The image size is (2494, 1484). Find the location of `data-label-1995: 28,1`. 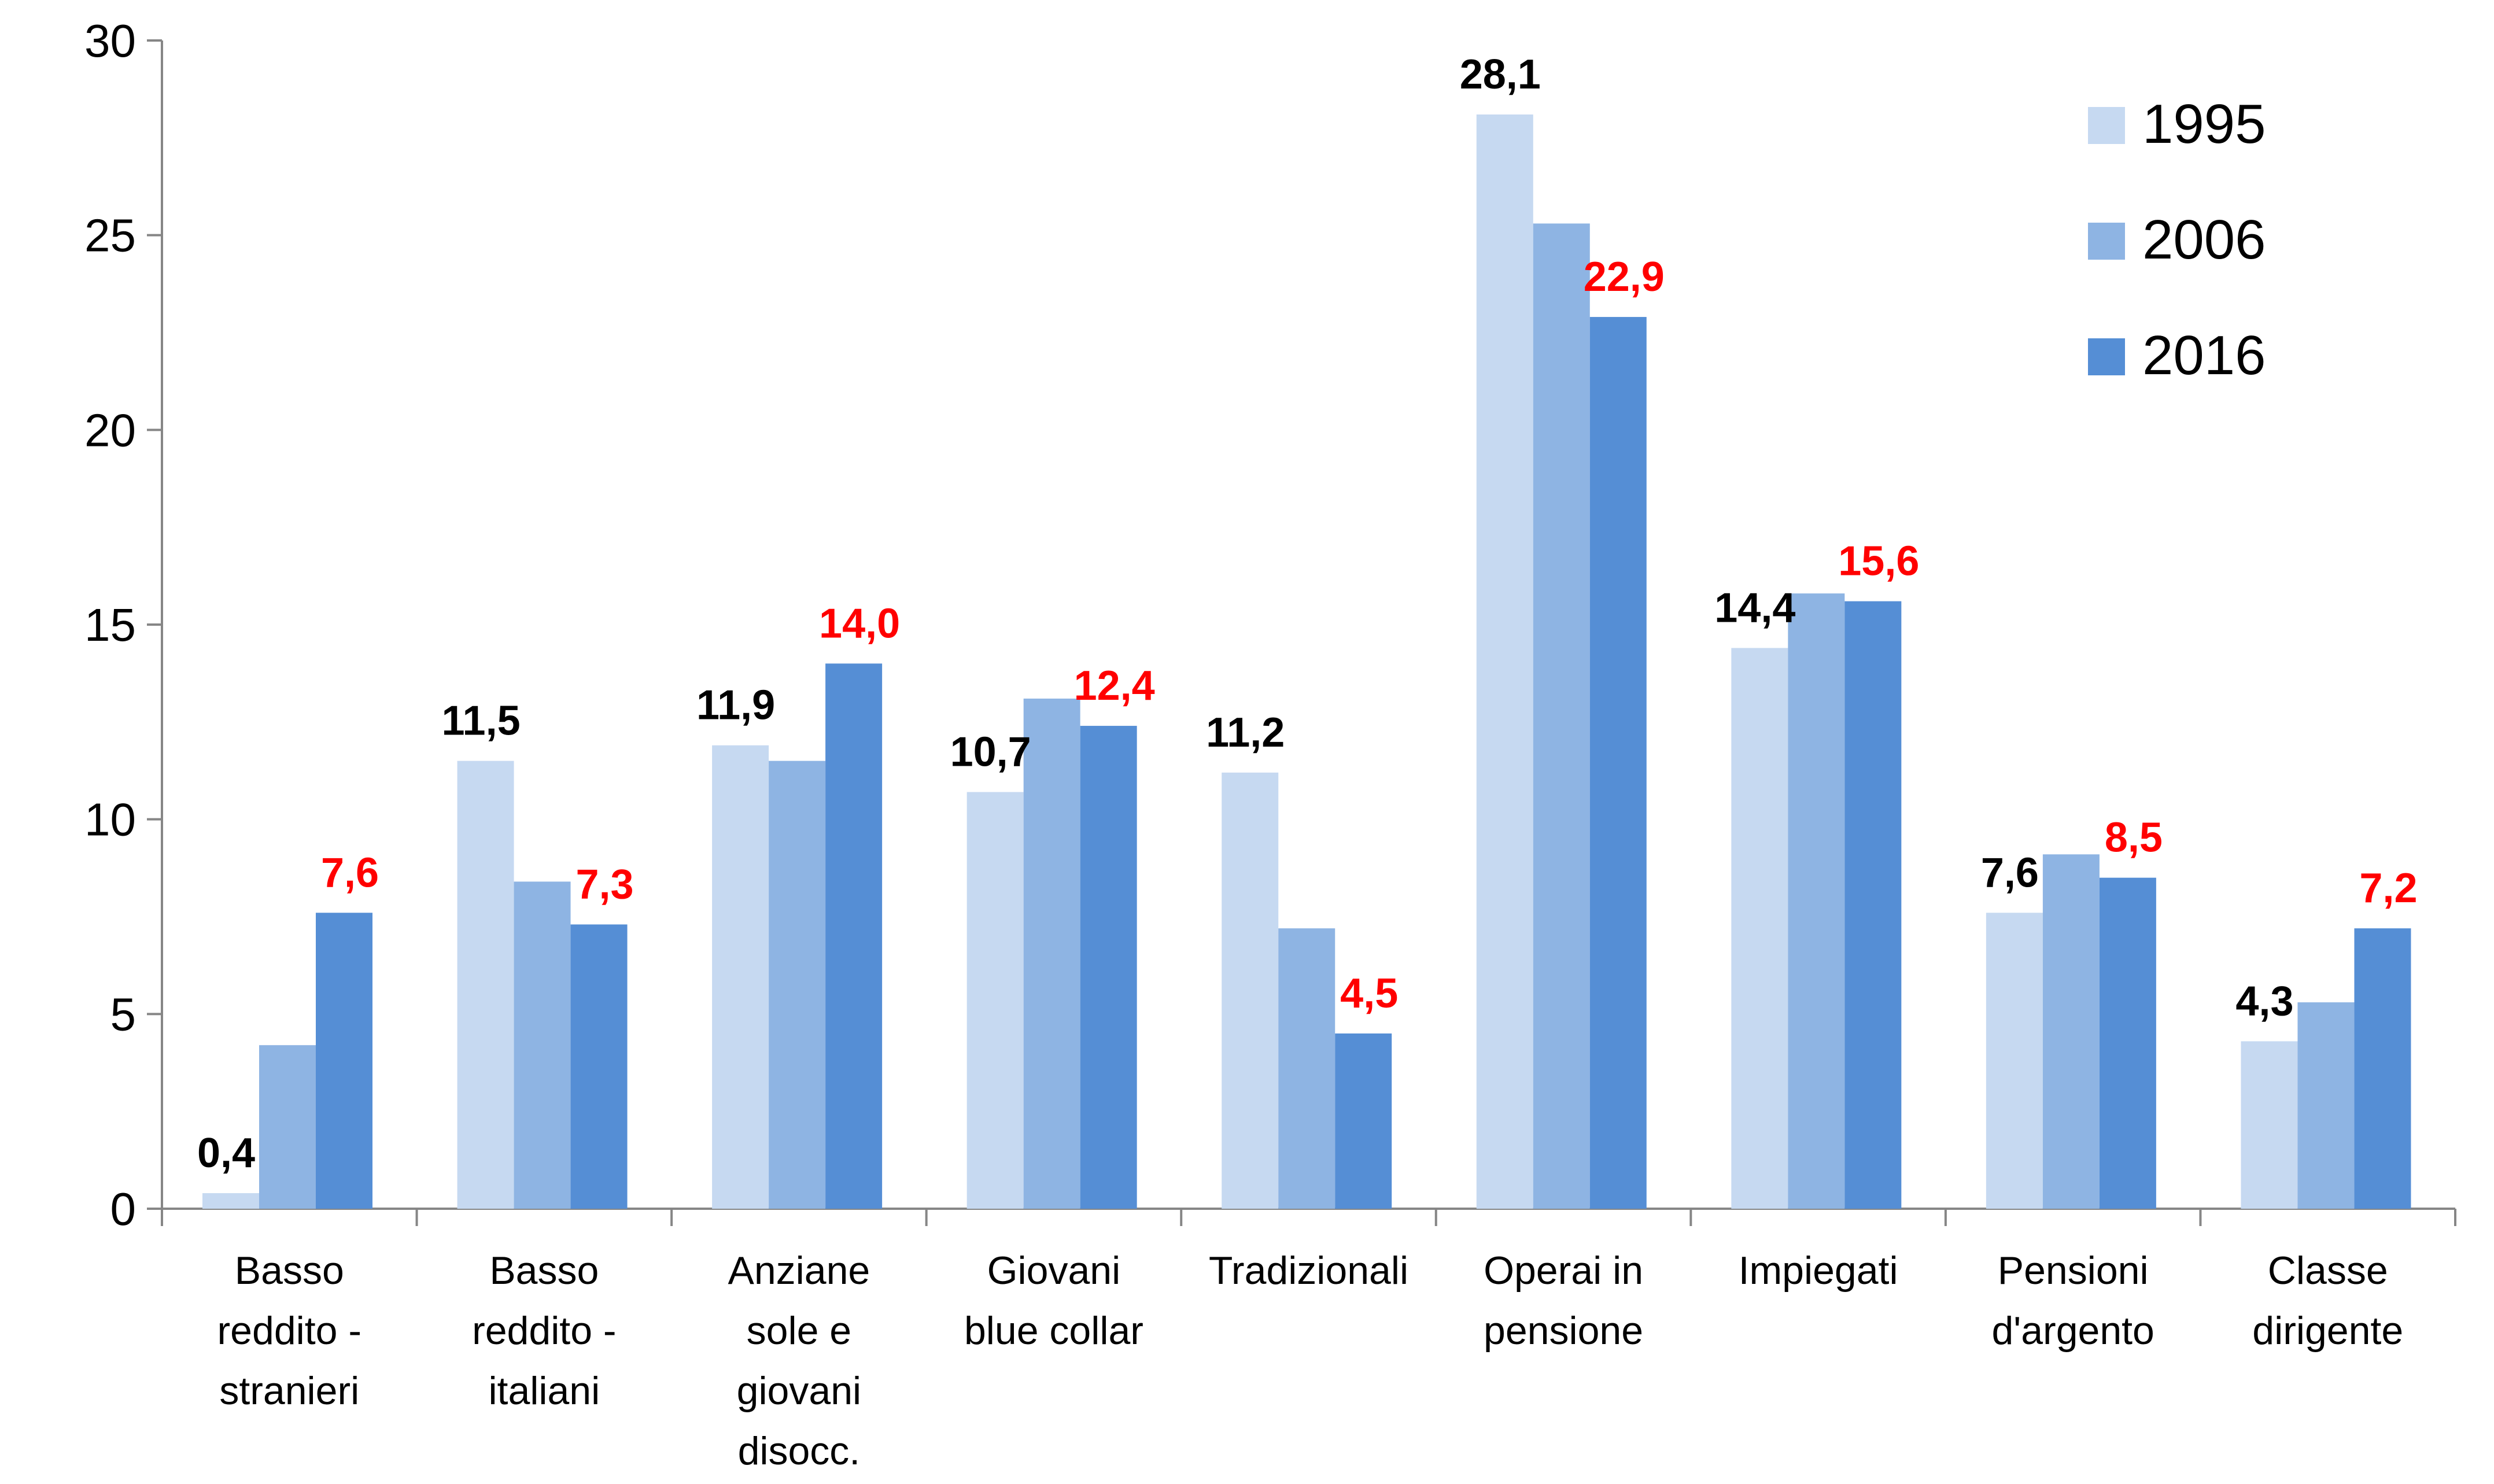

data-label-1995: 28,1 is located at coordinates (1500, 74).